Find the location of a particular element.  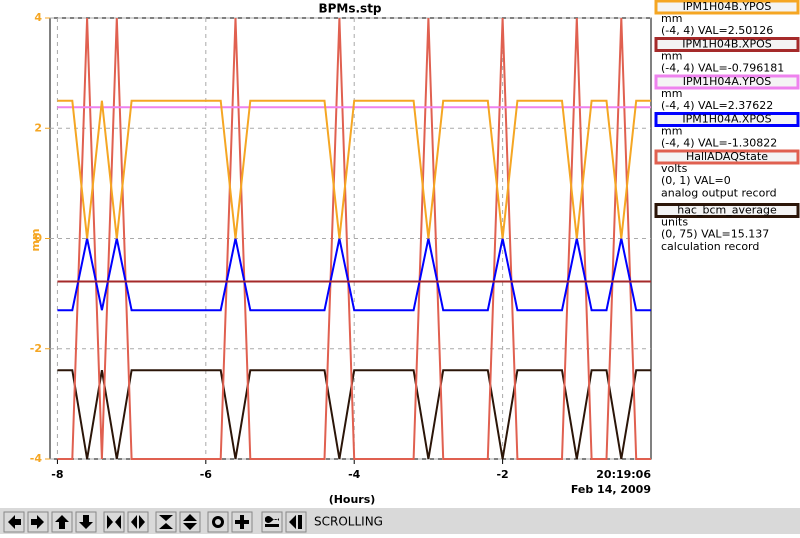

legend-name: IPM1H04B.XPOS is located at coordinates (727, 44).